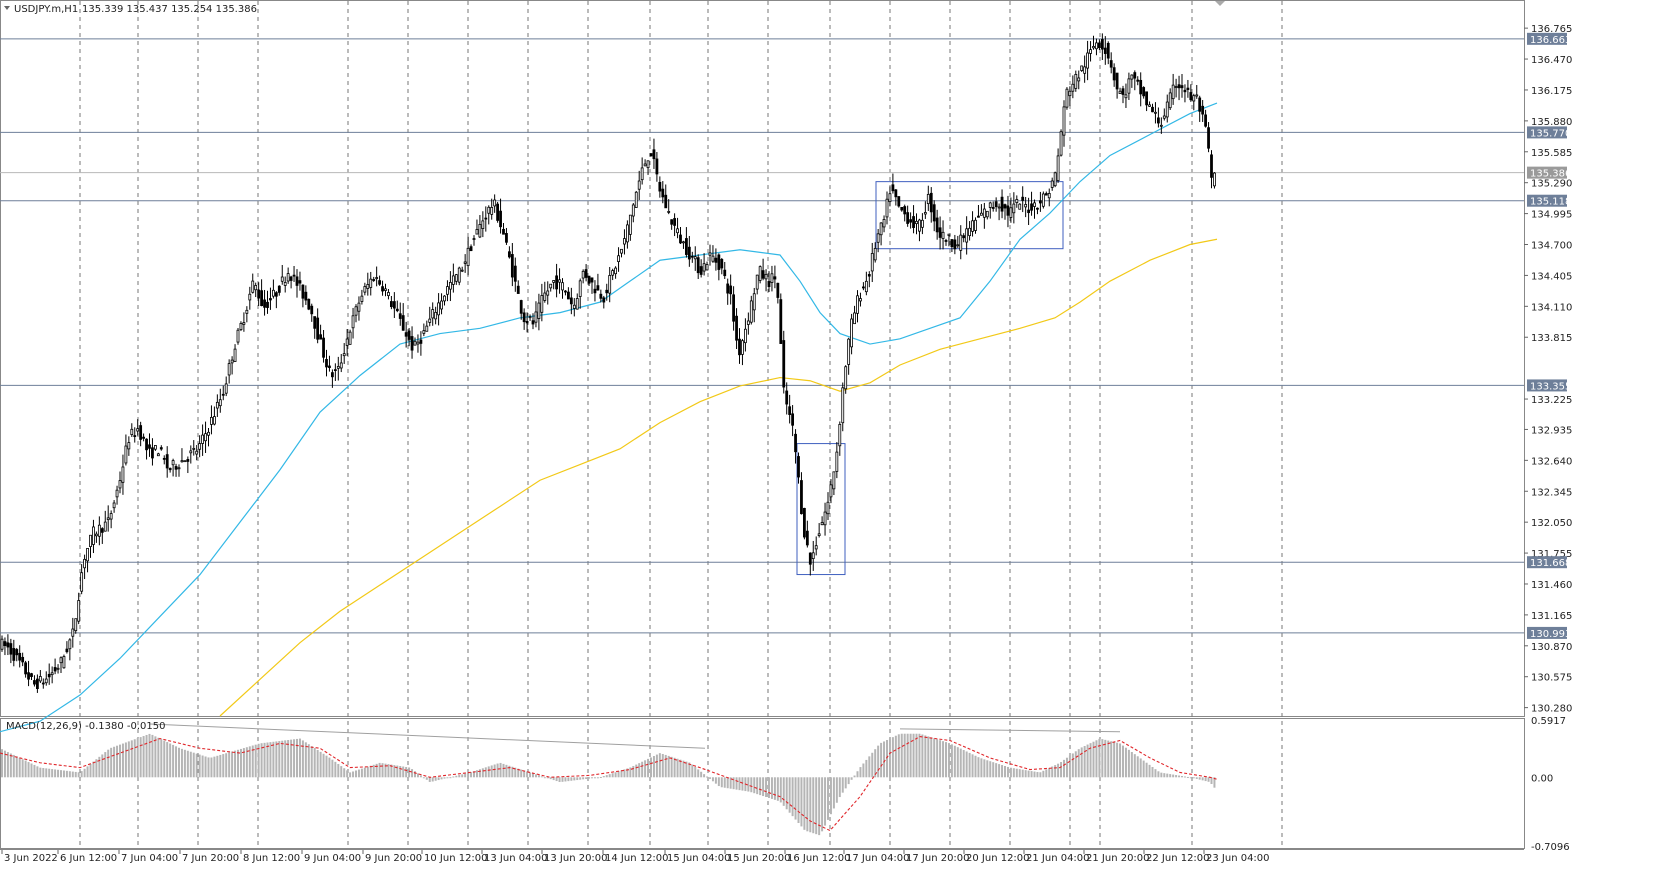 The height and width of the screenshot is (886, 1666). I want to click on symbol-dropdown-icon, so click(7, 8).